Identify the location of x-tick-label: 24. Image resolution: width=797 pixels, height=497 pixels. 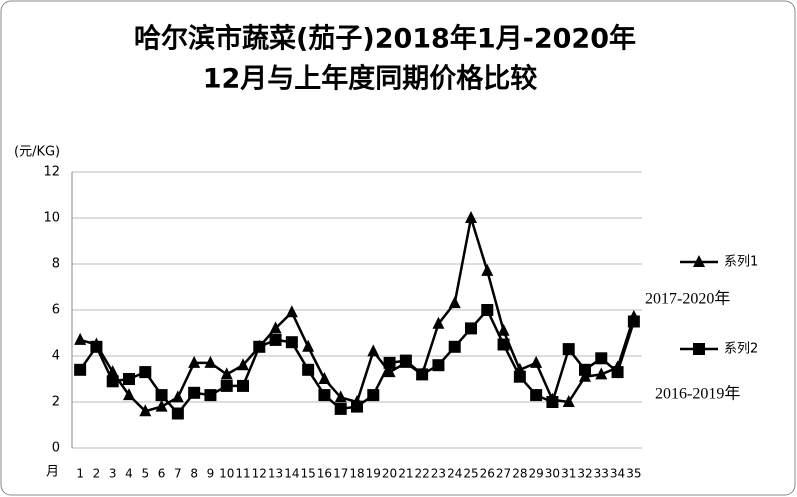
(454, 474).